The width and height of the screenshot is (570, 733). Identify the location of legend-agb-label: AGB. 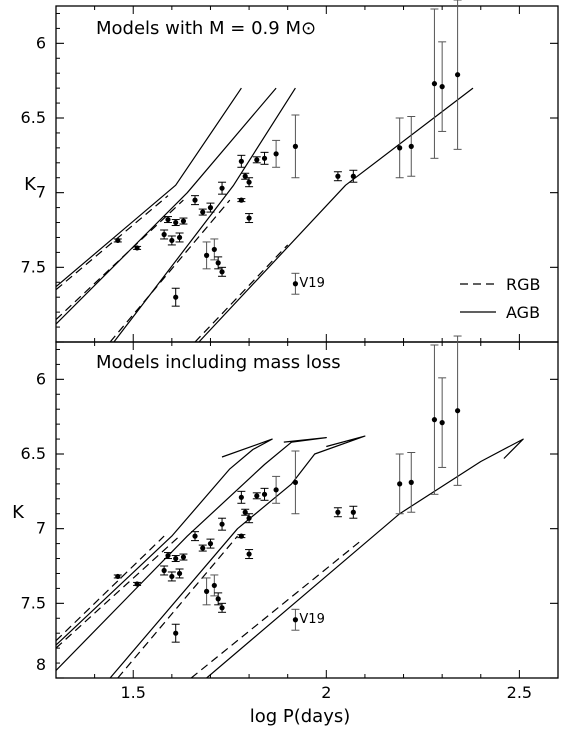
(523, 312).